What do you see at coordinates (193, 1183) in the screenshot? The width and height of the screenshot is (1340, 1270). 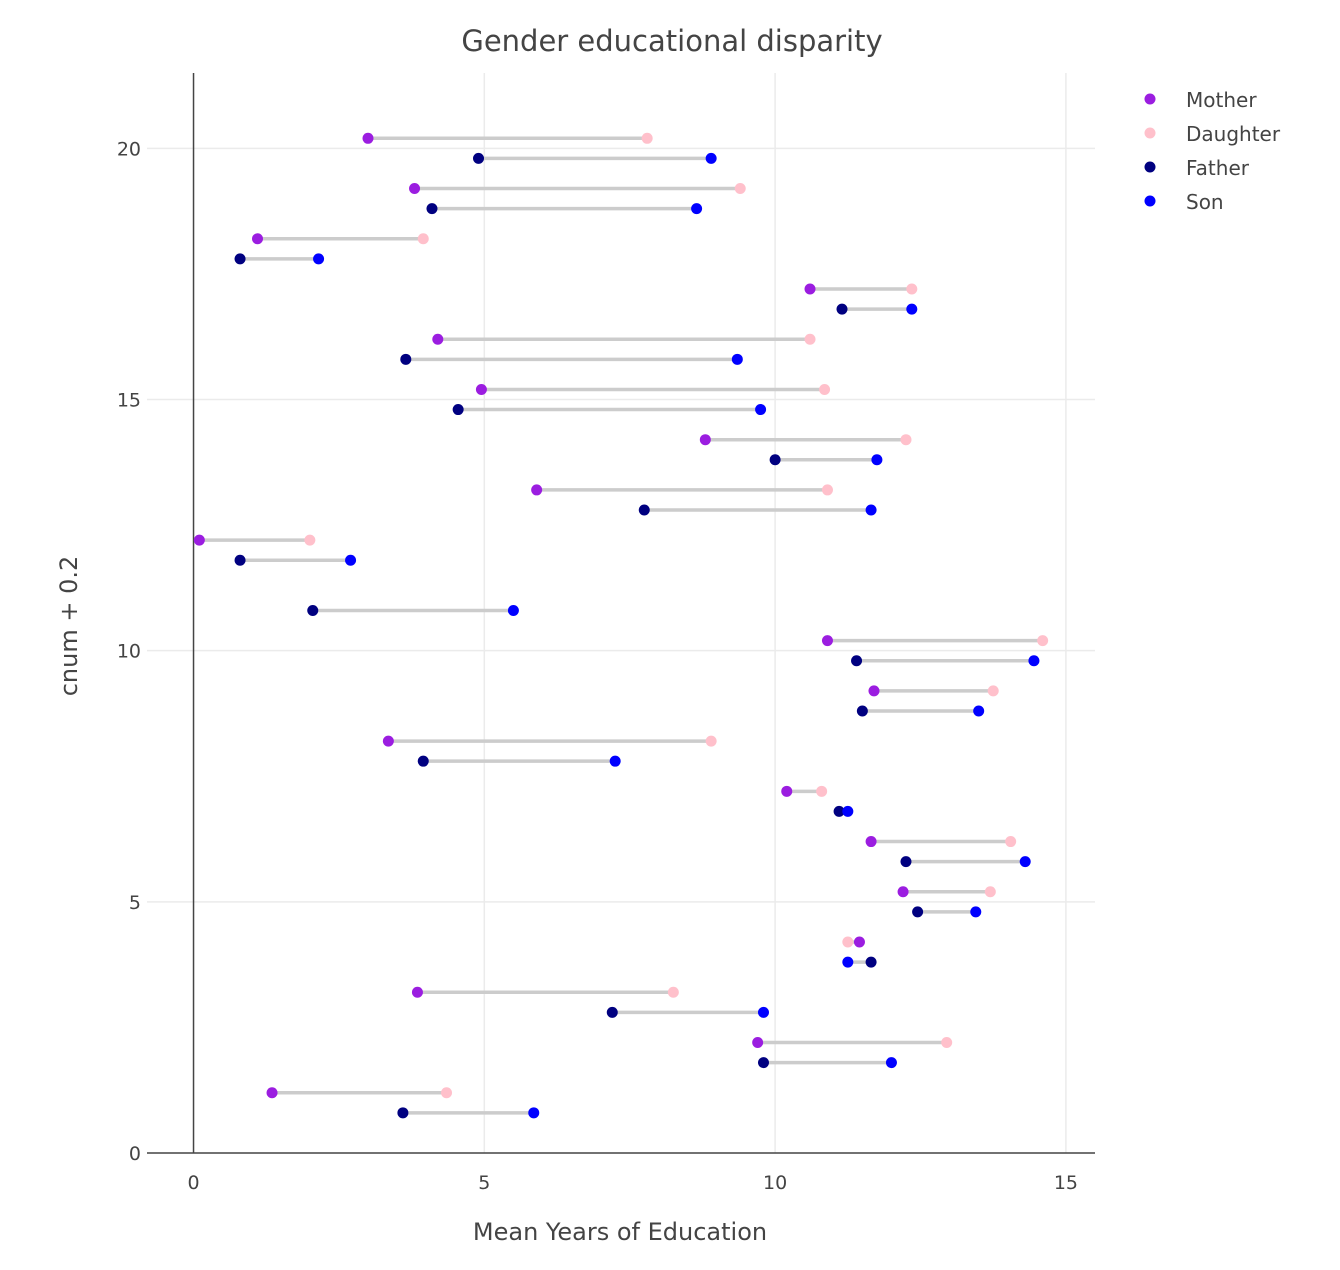 I see `x-tick-label-0: 0` at bounding box center [193, 1183].